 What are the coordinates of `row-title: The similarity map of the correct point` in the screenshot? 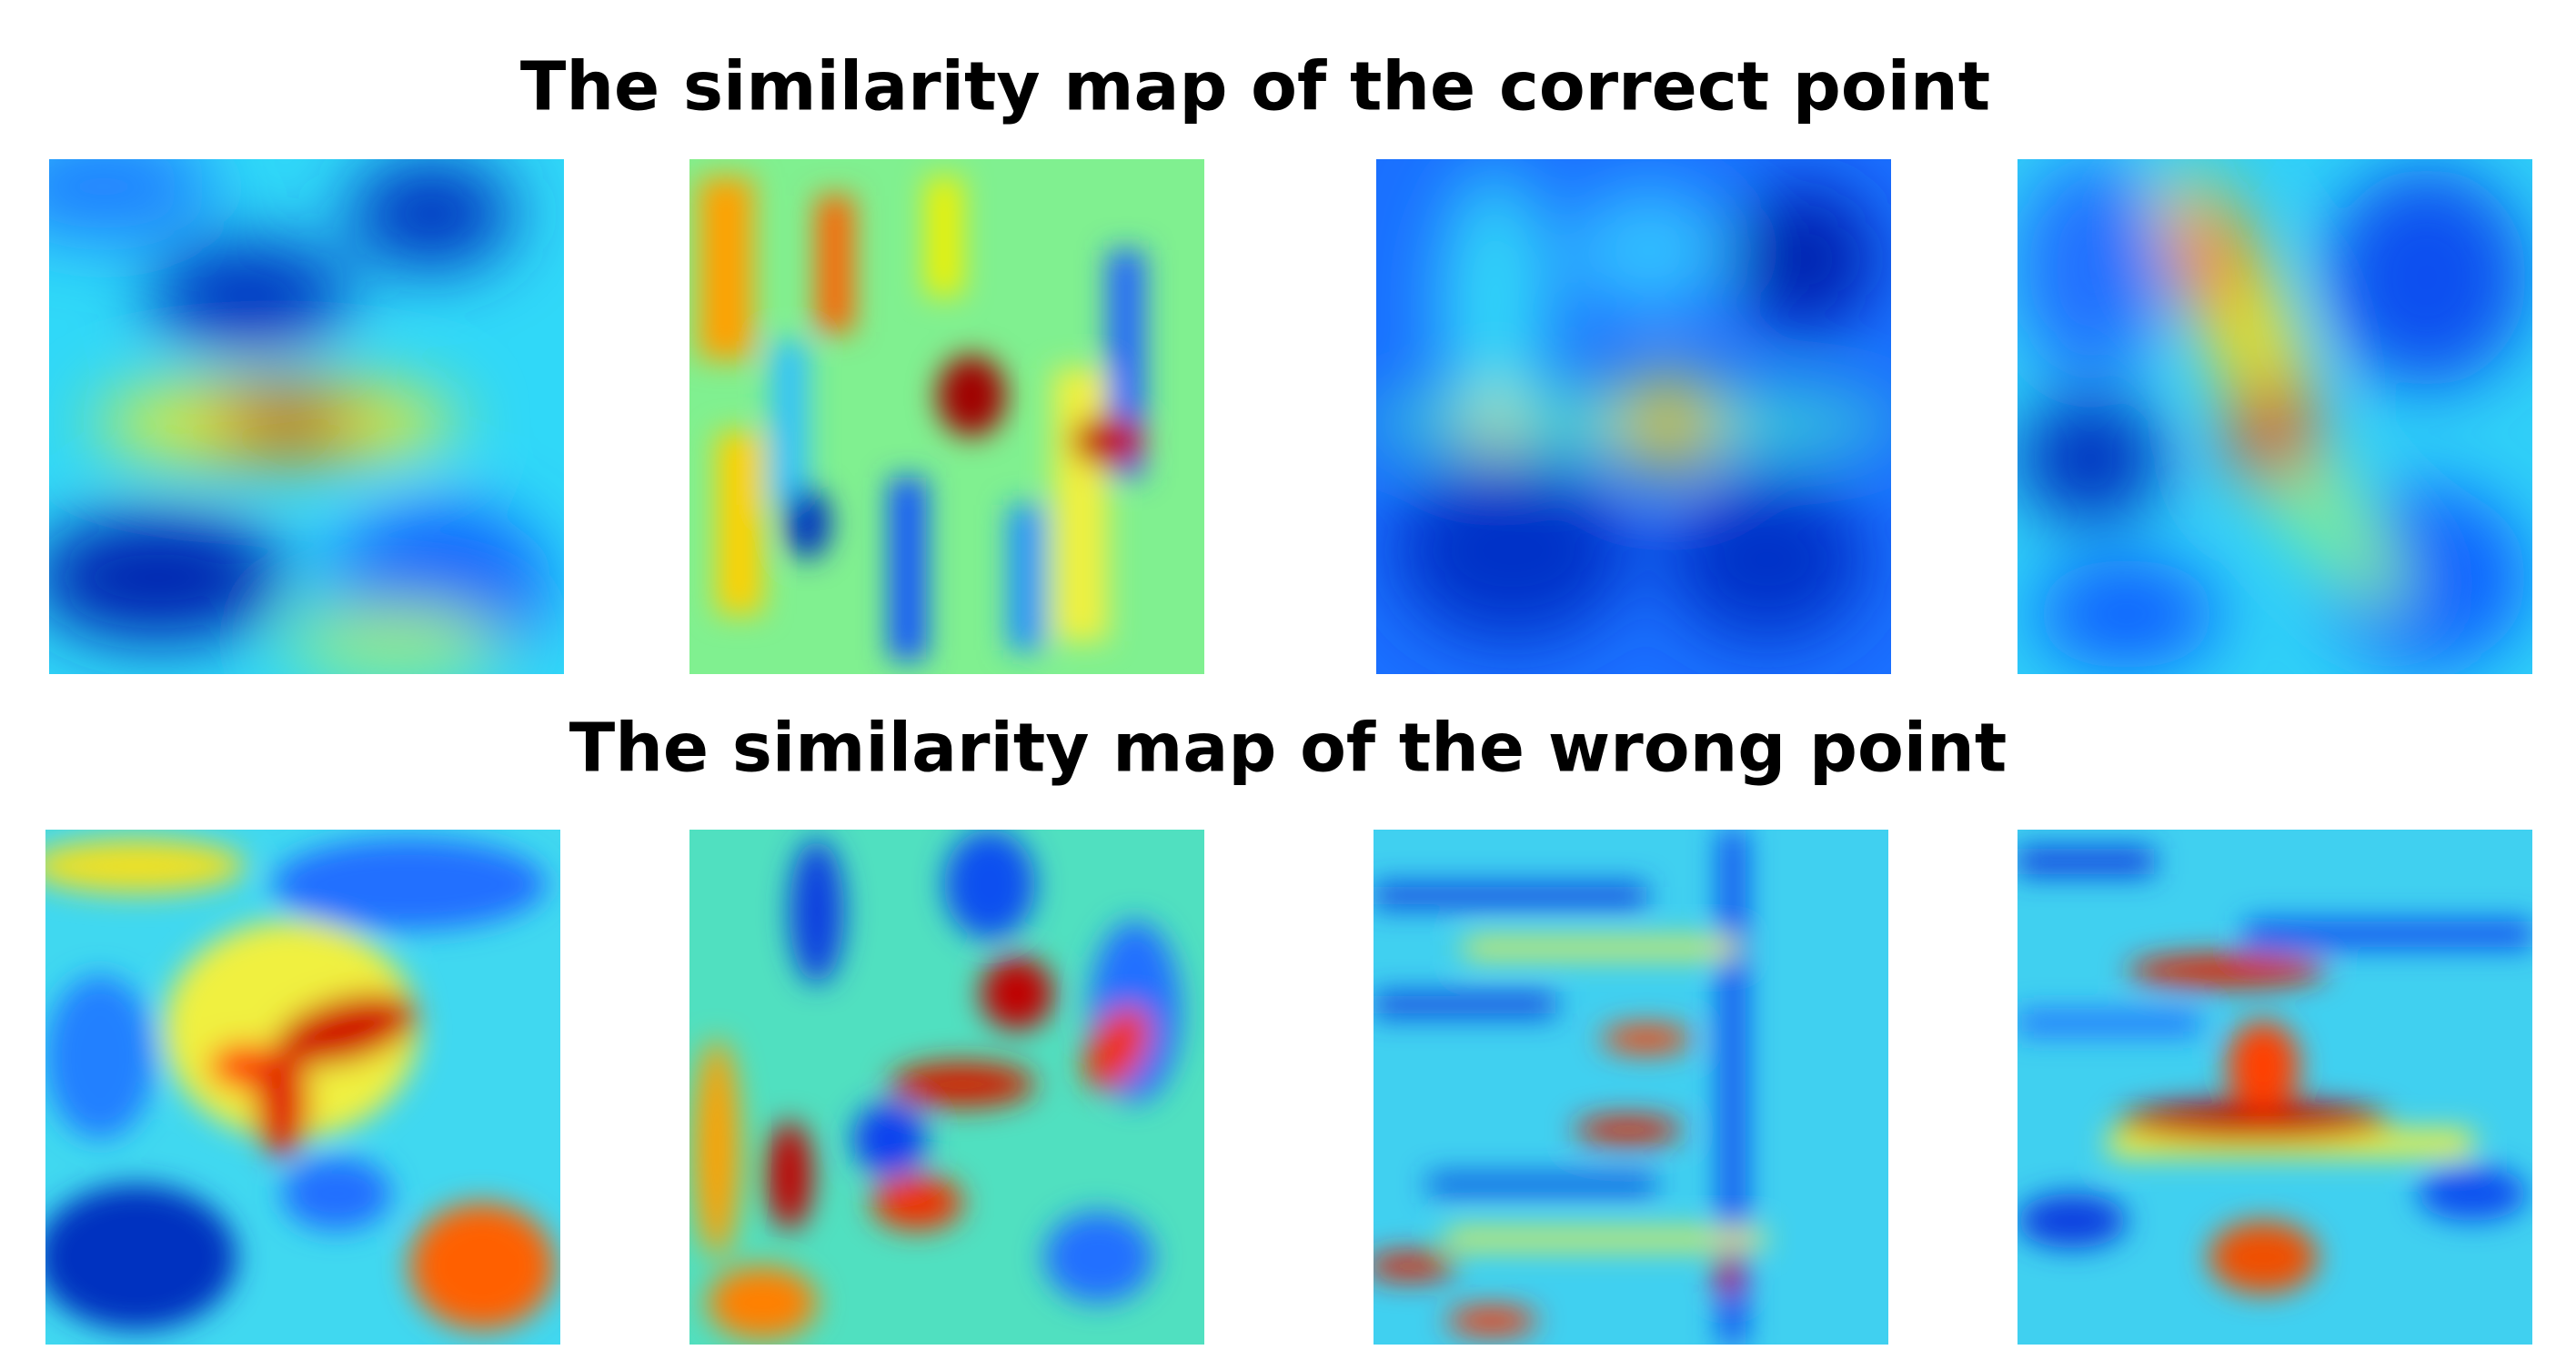 It's located at (1255, 87).